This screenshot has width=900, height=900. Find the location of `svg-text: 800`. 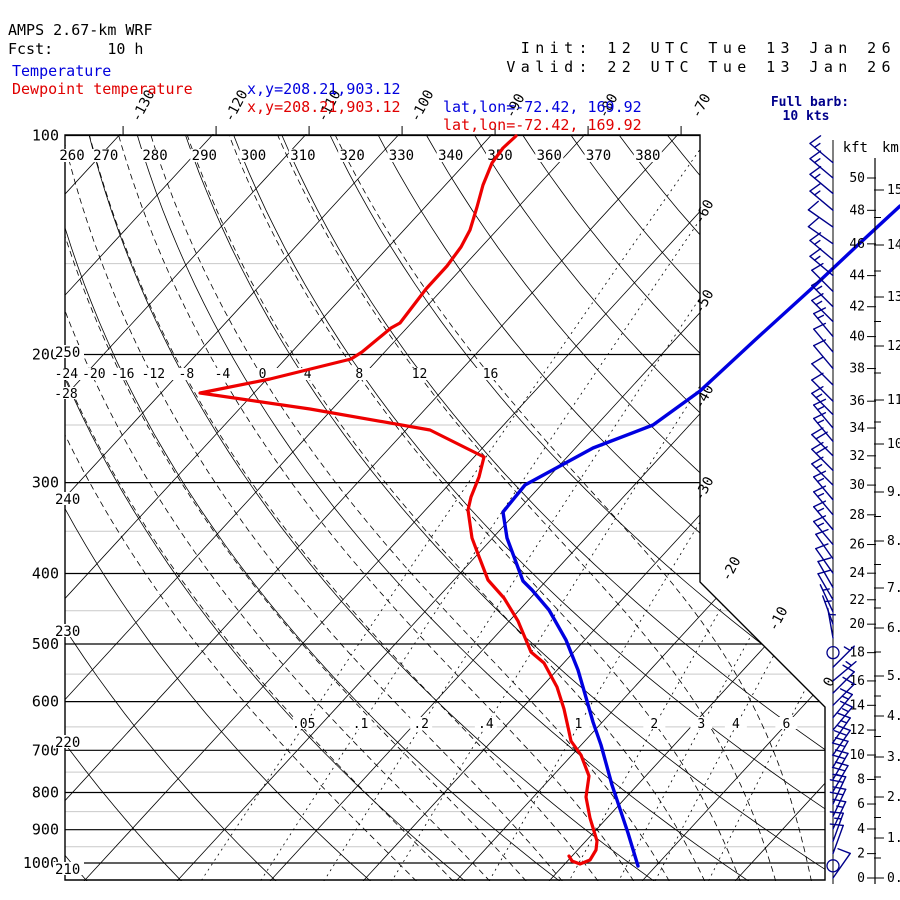

svg-text: 800 is located at coordinates (45, 792).